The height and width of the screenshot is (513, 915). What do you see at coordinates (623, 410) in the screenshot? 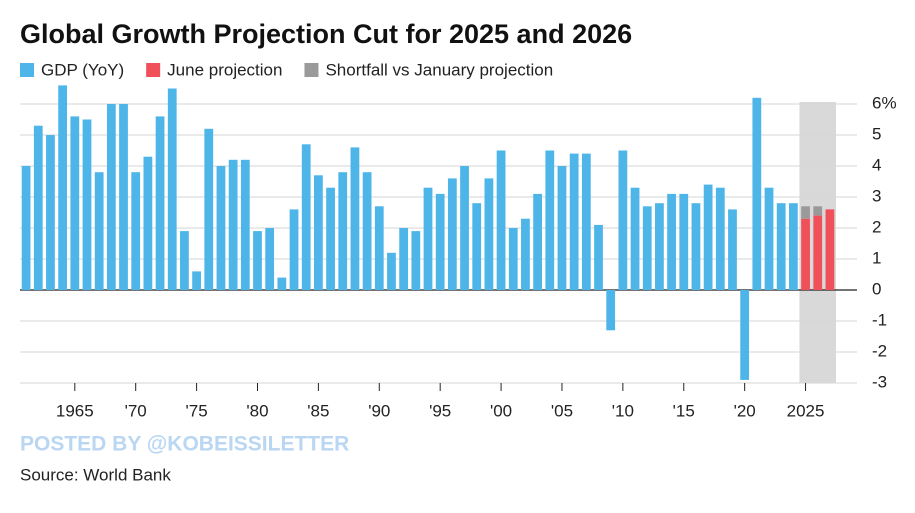
I see `x-tick-label: '10` at bounding box center [623, 410].